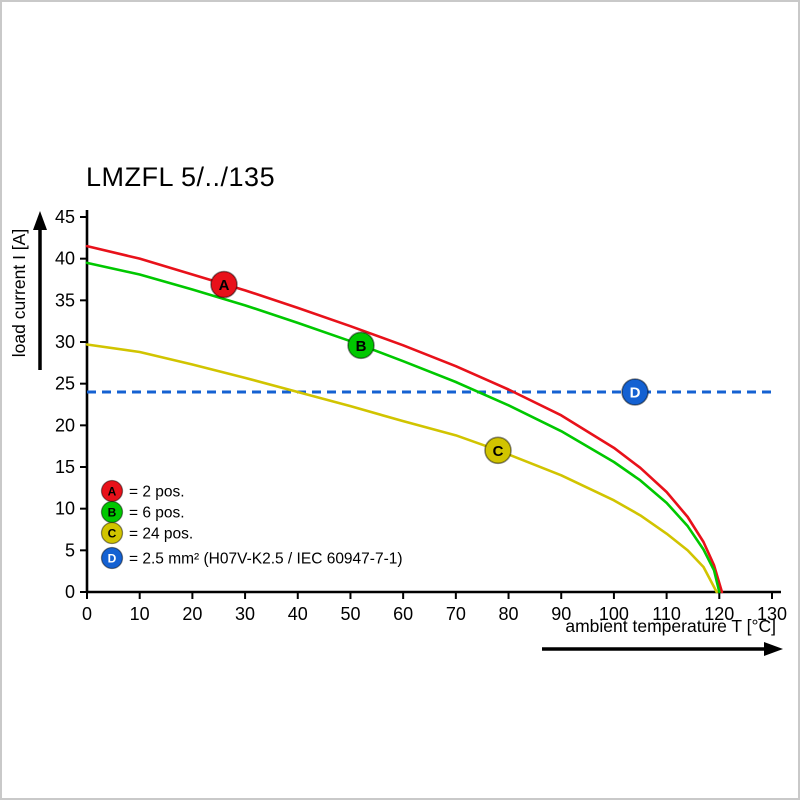 The image size is (800, 800). Describe the element at coordinates (719, 614) in the screenshot. I see `x-tick-label: 120` at that location.